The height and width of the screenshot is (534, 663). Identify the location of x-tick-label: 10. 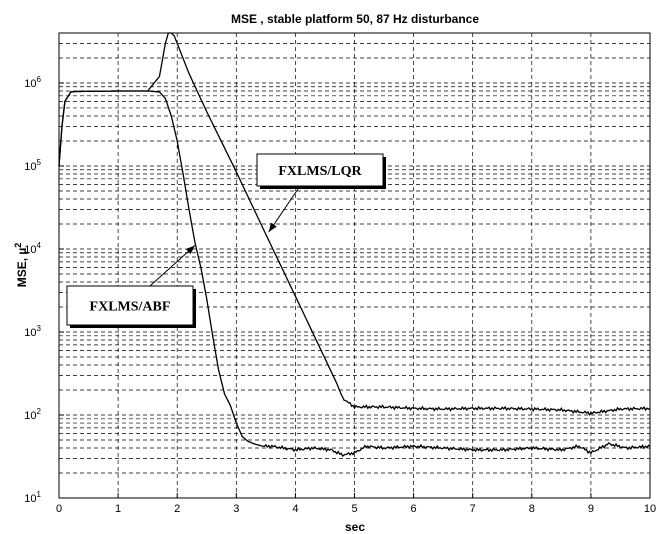
(650, 509).